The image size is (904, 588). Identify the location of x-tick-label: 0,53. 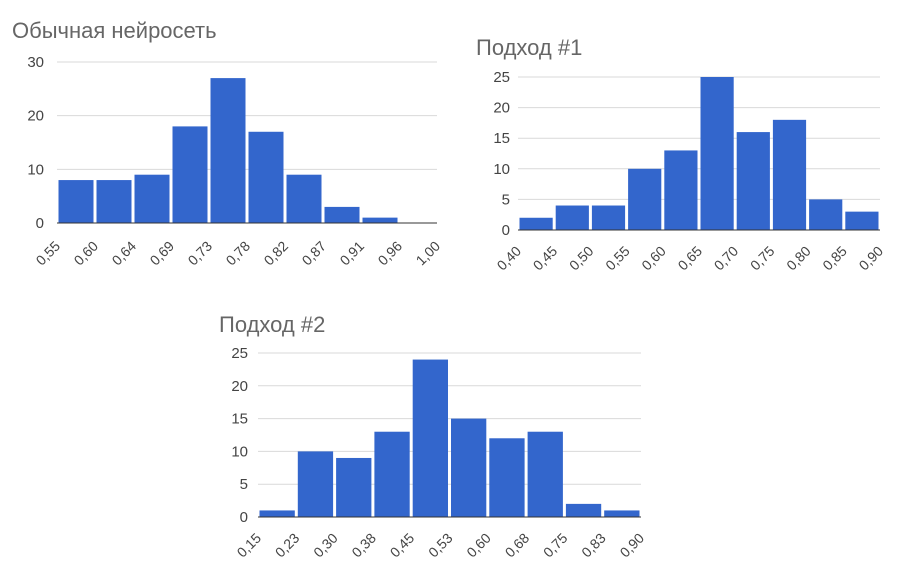
(440, 545).